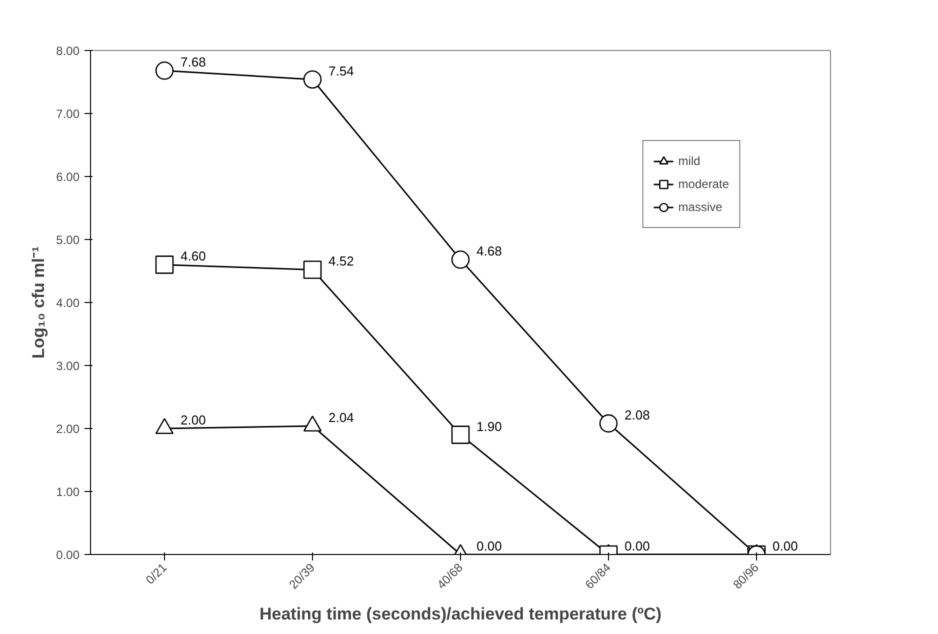 This screenshot has height=634, width=938. I want to click on y-tick-label: 4.00, so click(68, 303).